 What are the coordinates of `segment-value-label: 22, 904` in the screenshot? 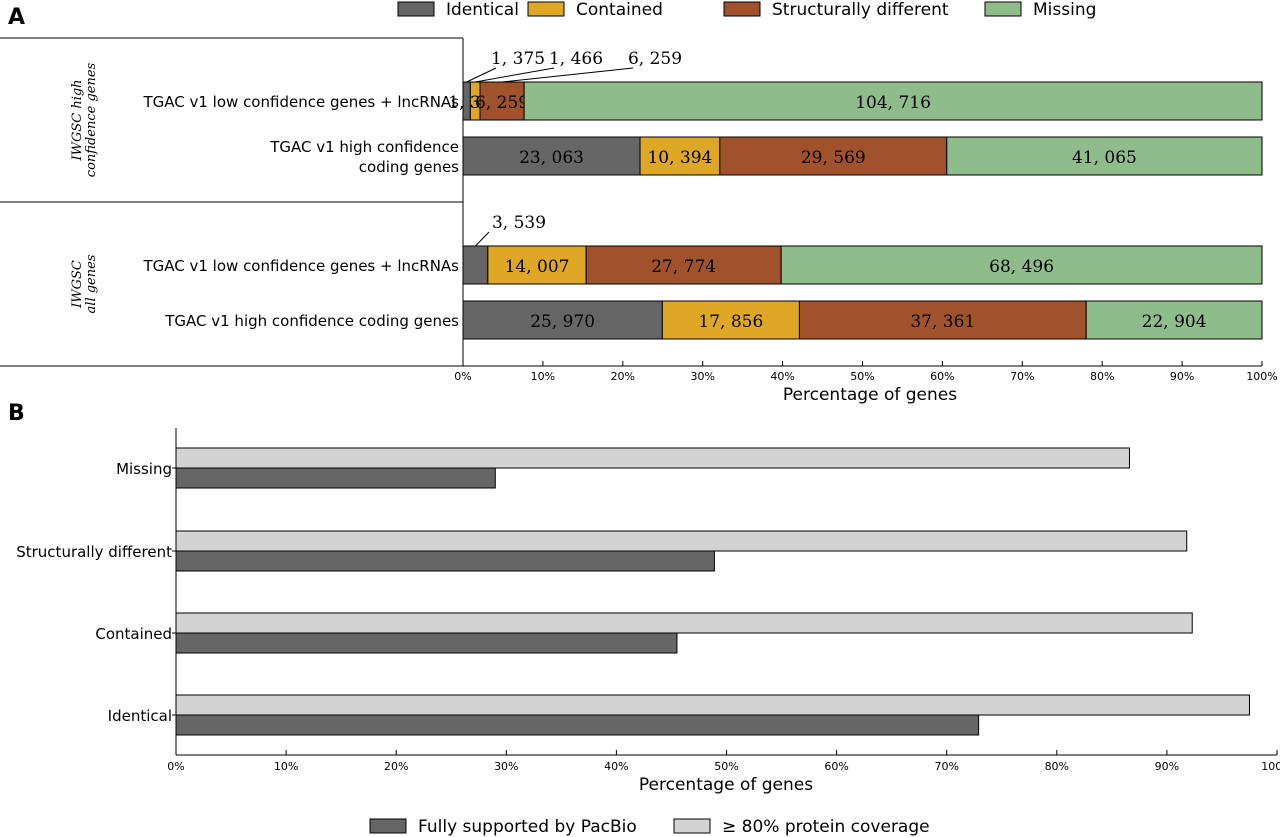 It's located at (1174, 322).